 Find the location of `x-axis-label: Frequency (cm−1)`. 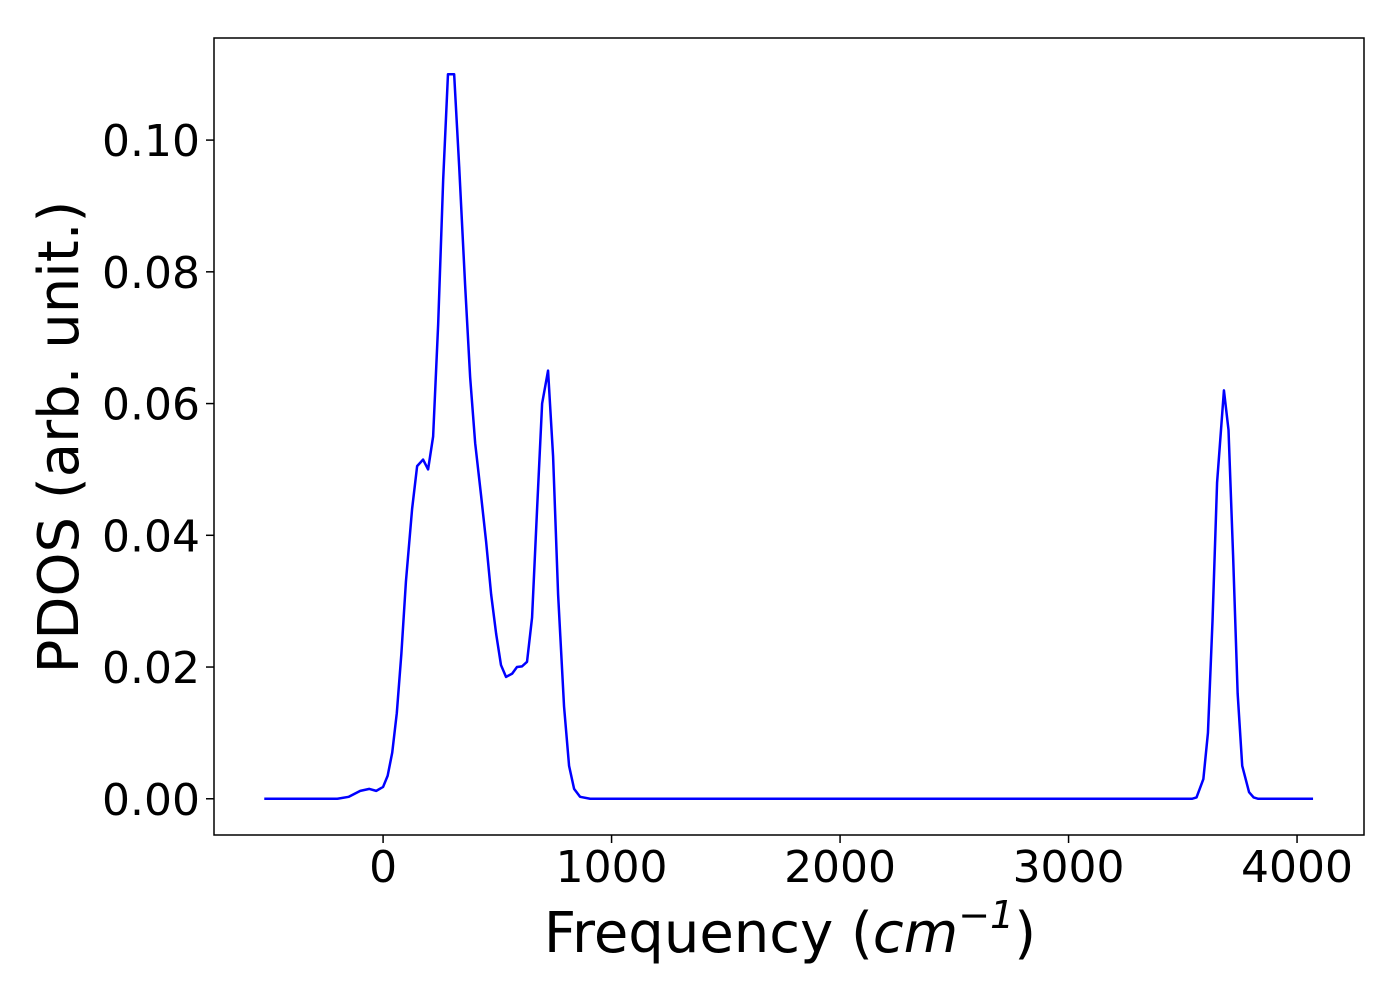

x-axis-label: Frequency (cm−1) is located at coordinates (790, 929).